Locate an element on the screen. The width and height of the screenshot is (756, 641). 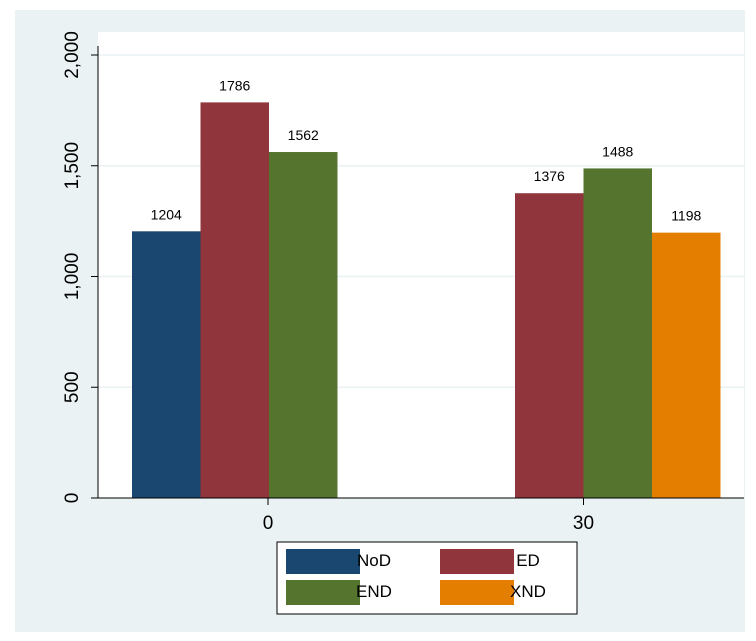
legend-label-ed: ED is located at coordinates (528, 560).